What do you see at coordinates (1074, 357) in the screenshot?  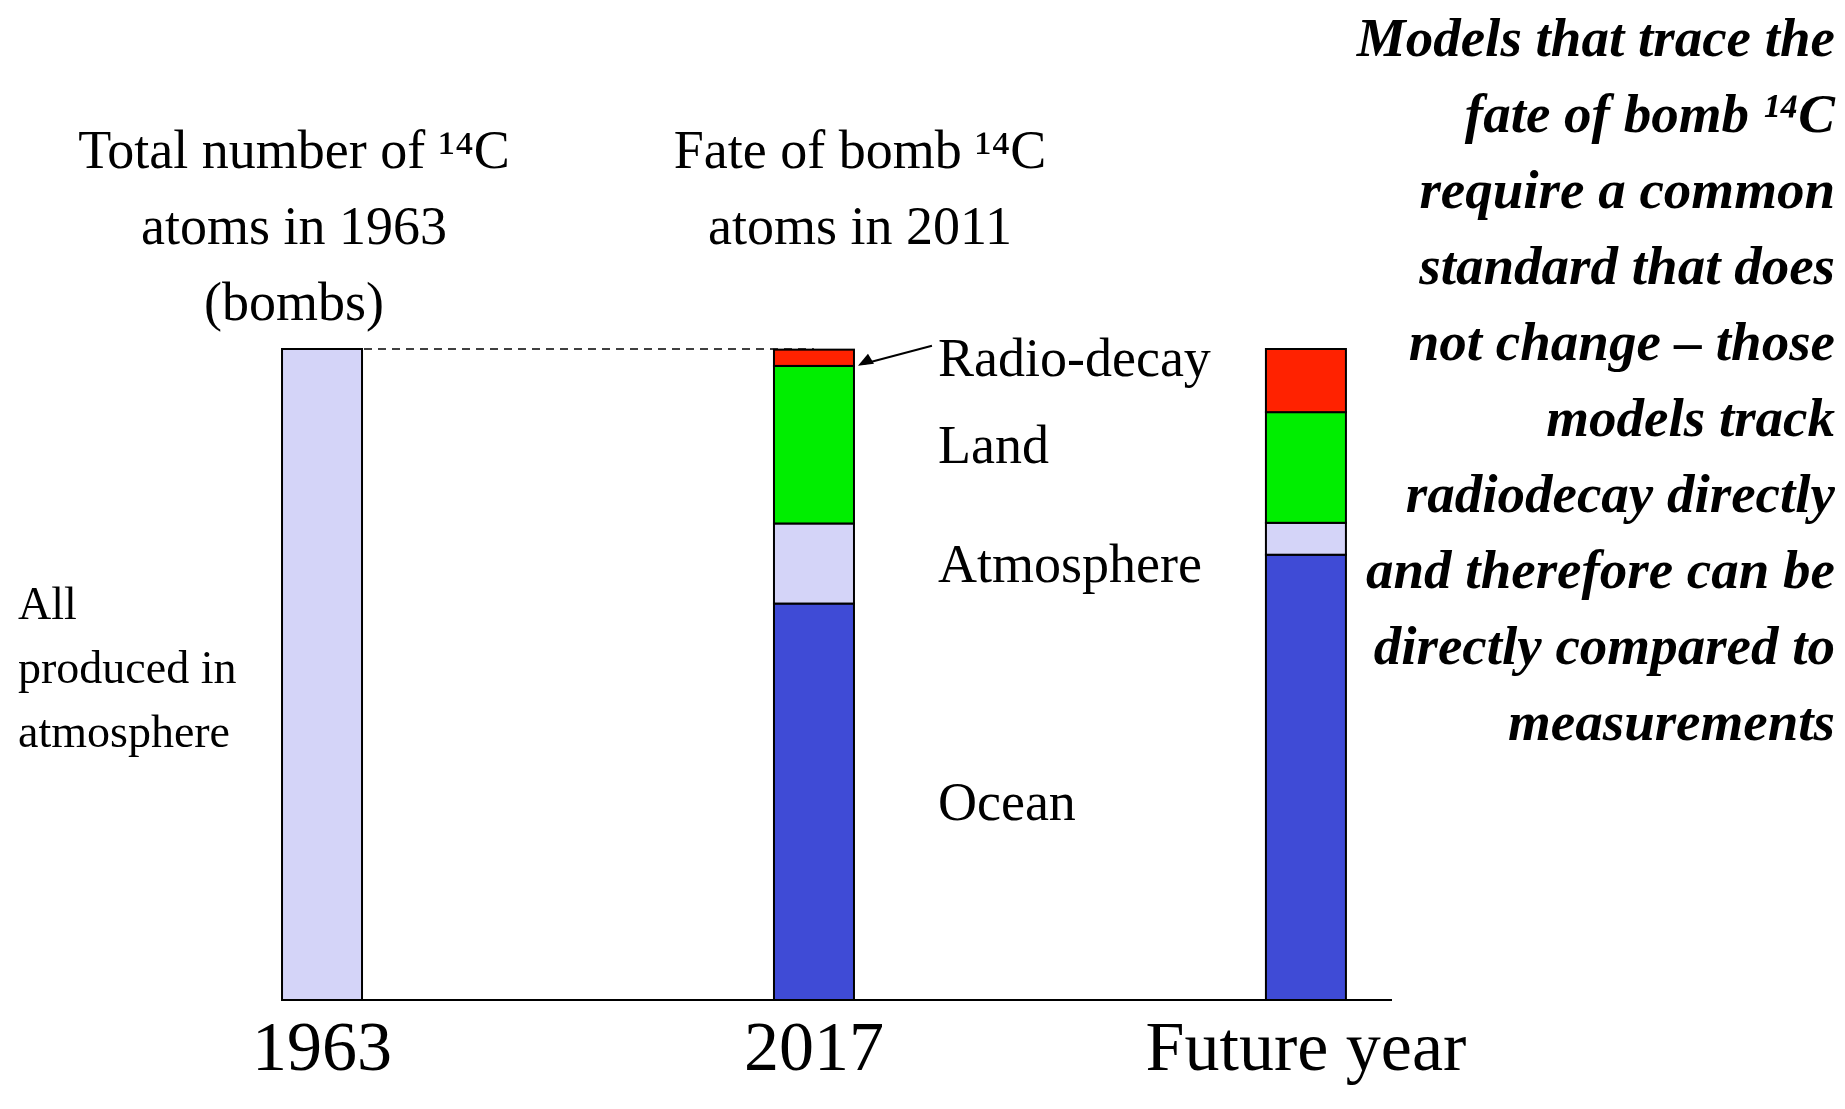 I see `legend-label: Radio-decay` at bounding box center [1074, 357].